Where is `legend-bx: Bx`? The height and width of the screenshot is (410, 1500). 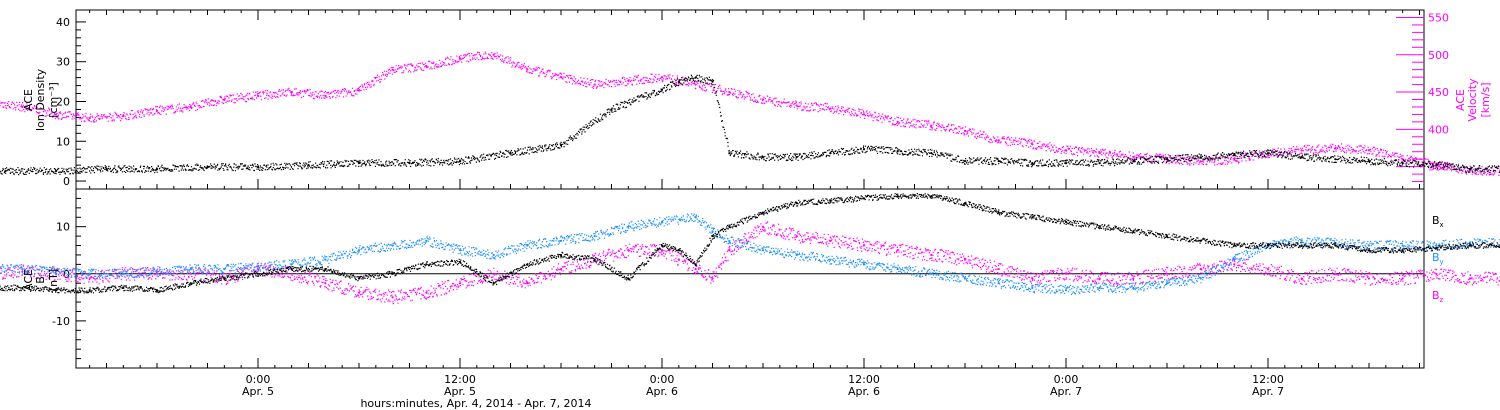 legend-bx: Bx is located at coordinates (1438, 221).